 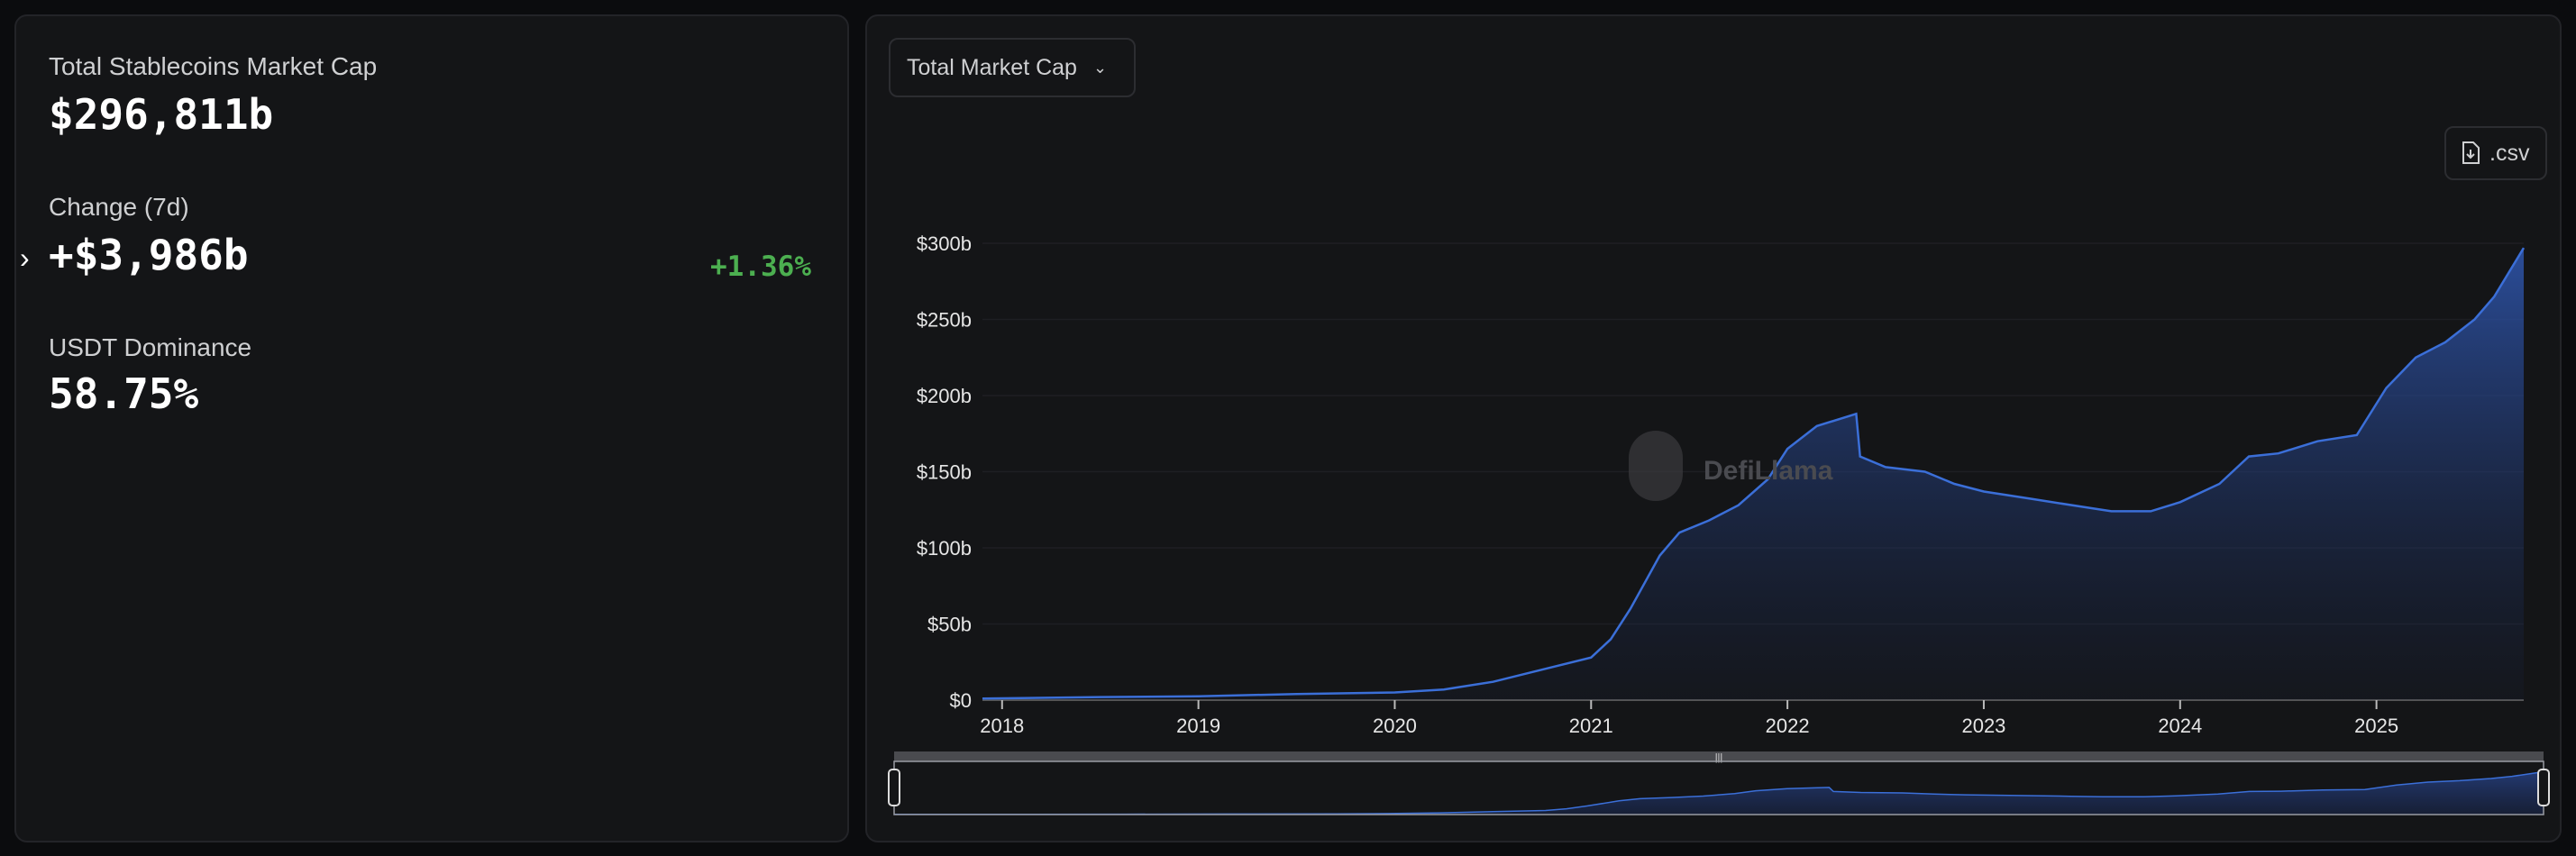 What do you see at coordinates (1768, 471) in the screenshot?
I see `watermark: DefiLlama` at bounding box center [1768, 471].